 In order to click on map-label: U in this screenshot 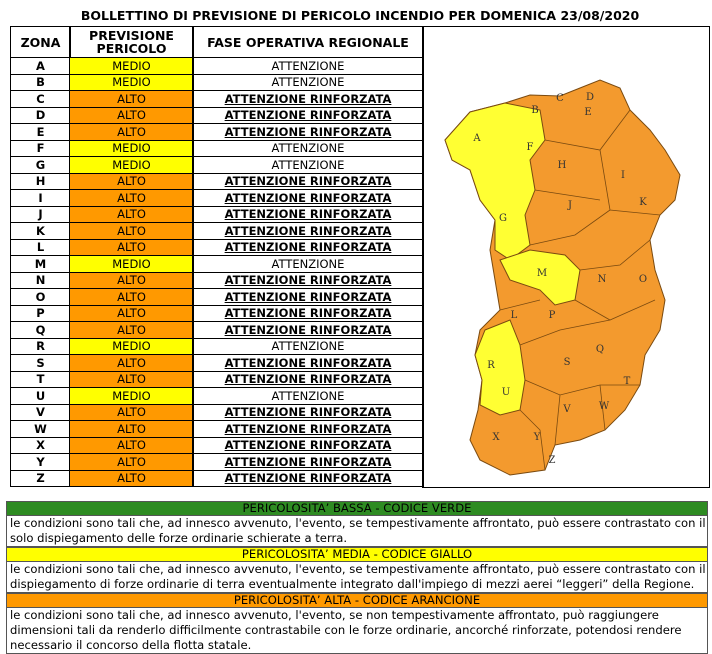, I will do `click(506, 392)`.